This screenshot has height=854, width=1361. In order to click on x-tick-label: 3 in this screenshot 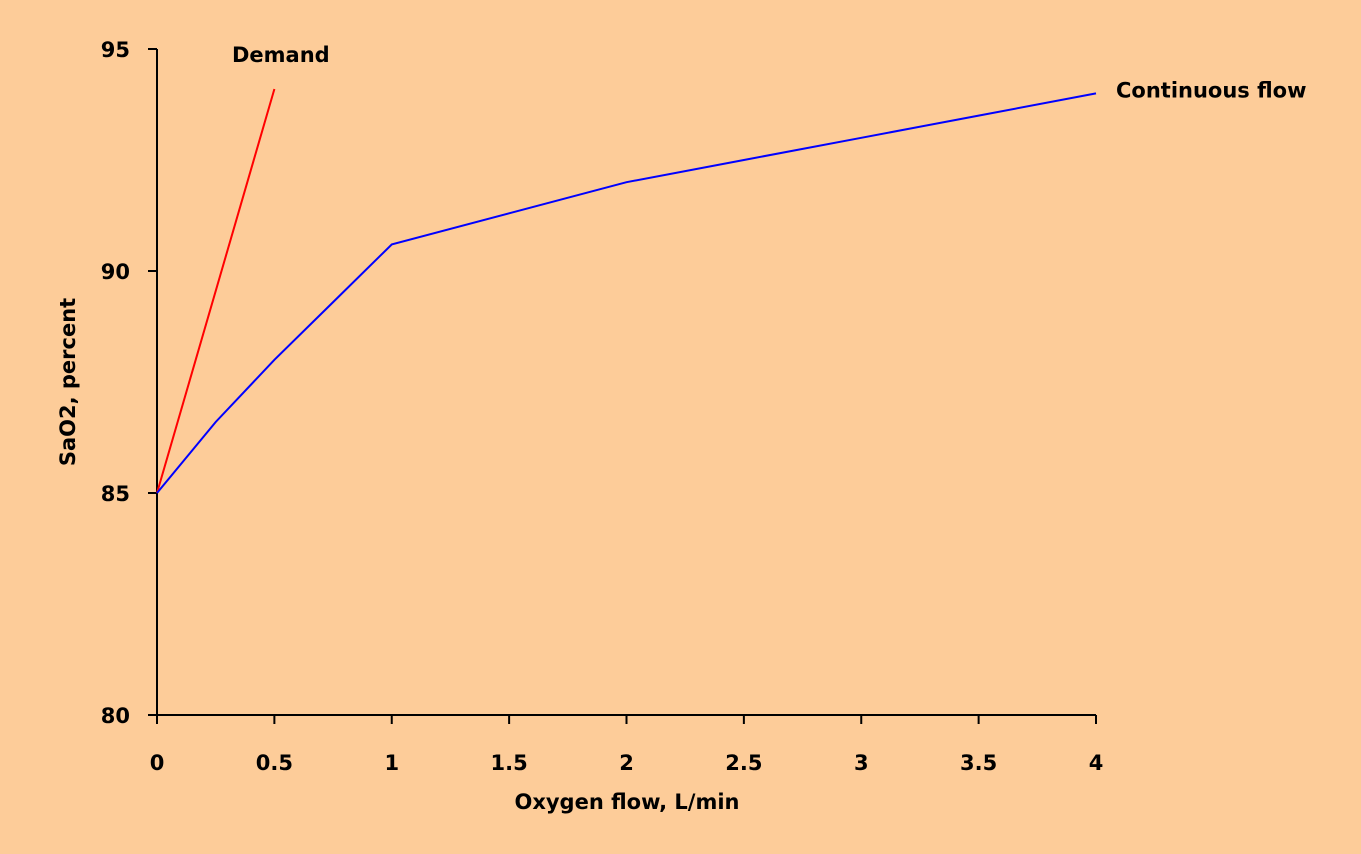, I will do `click(861, 763)`.